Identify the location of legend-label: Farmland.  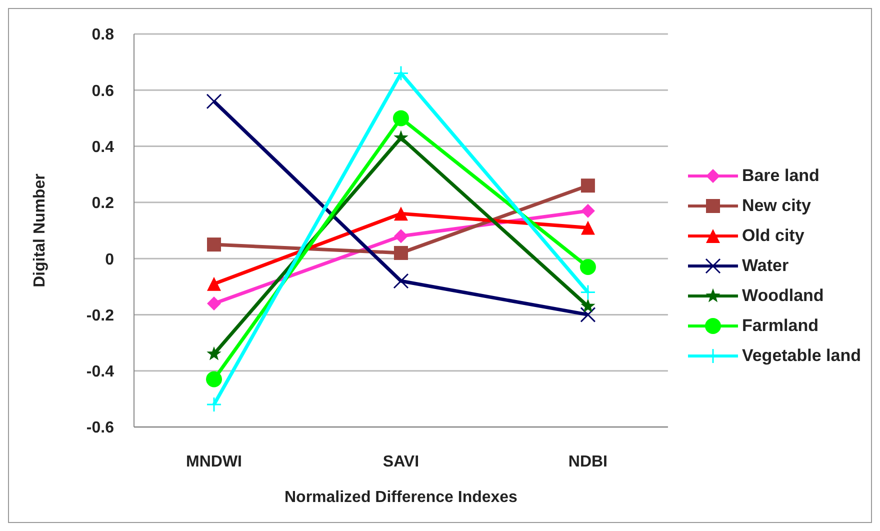
(780, 326).